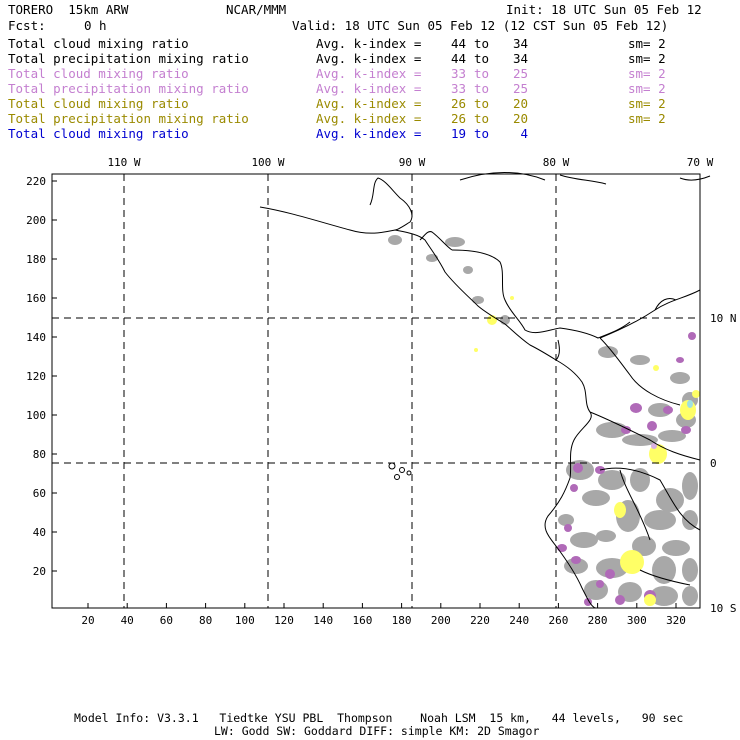 The image size is (740, 740). I want to click on forecast-label: Fcst:, so click(27, 25).